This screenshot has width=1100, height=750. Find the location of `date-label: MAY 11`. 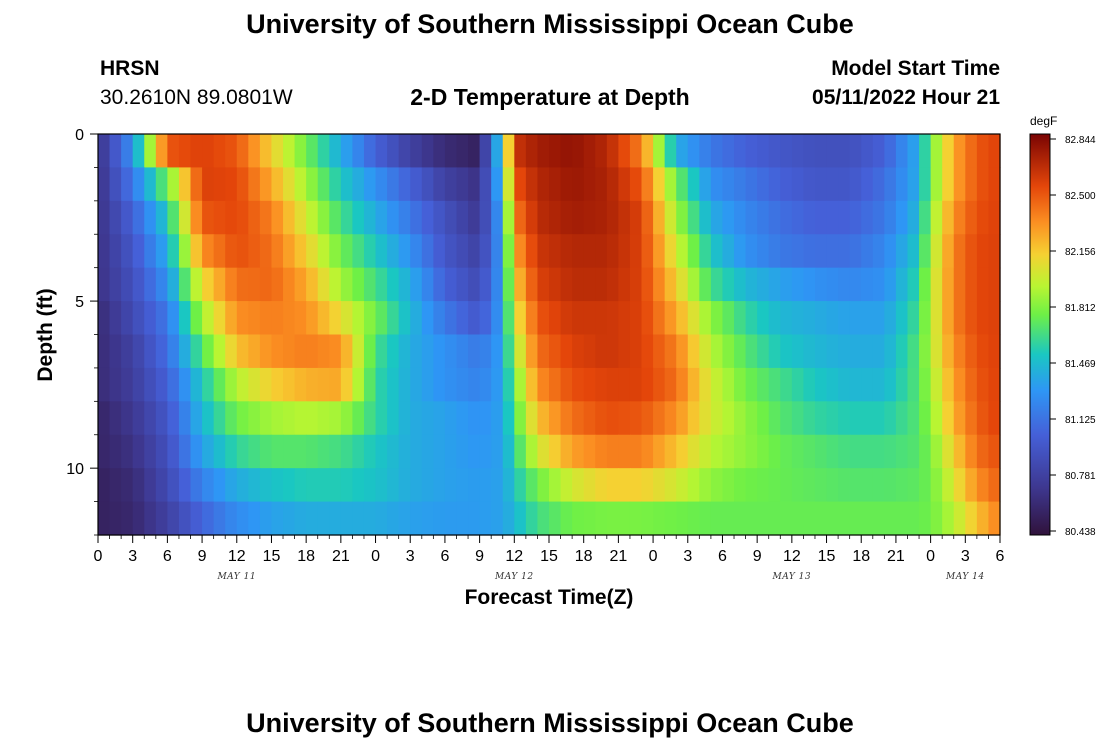

date-label: MAY 11 is located at coordinates (236, 577).